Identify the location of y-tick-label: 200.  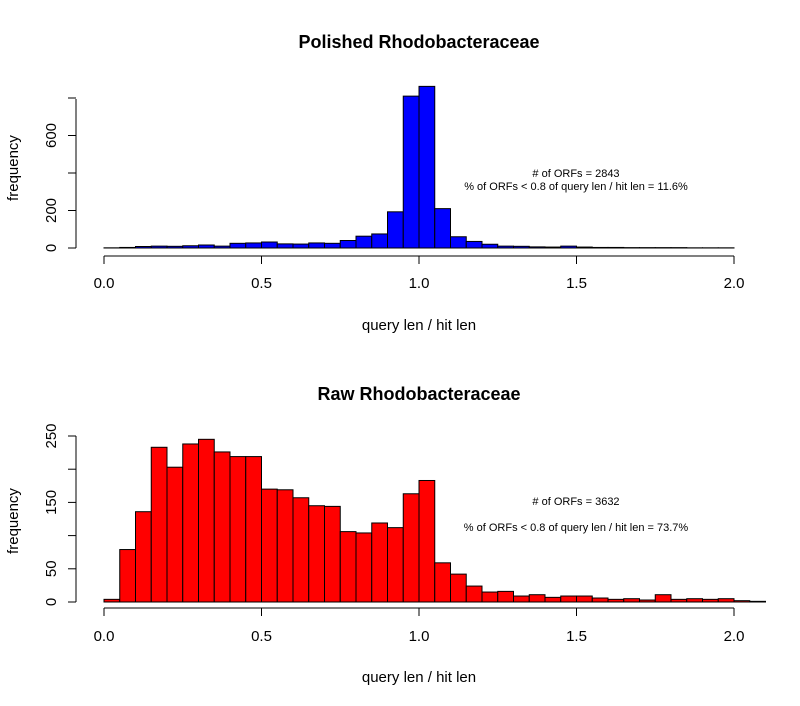
(51, 210).